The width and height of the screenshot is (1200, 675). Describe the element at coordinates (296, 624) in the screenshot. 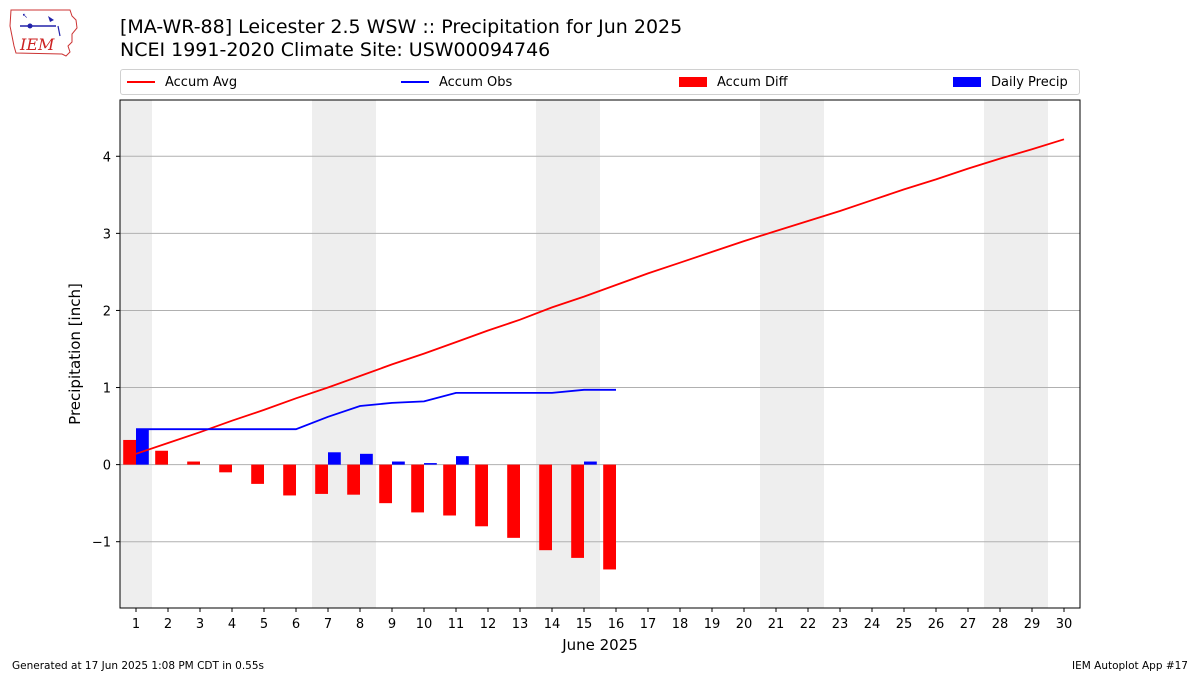

I see `x-tick-label: 6` at that location.